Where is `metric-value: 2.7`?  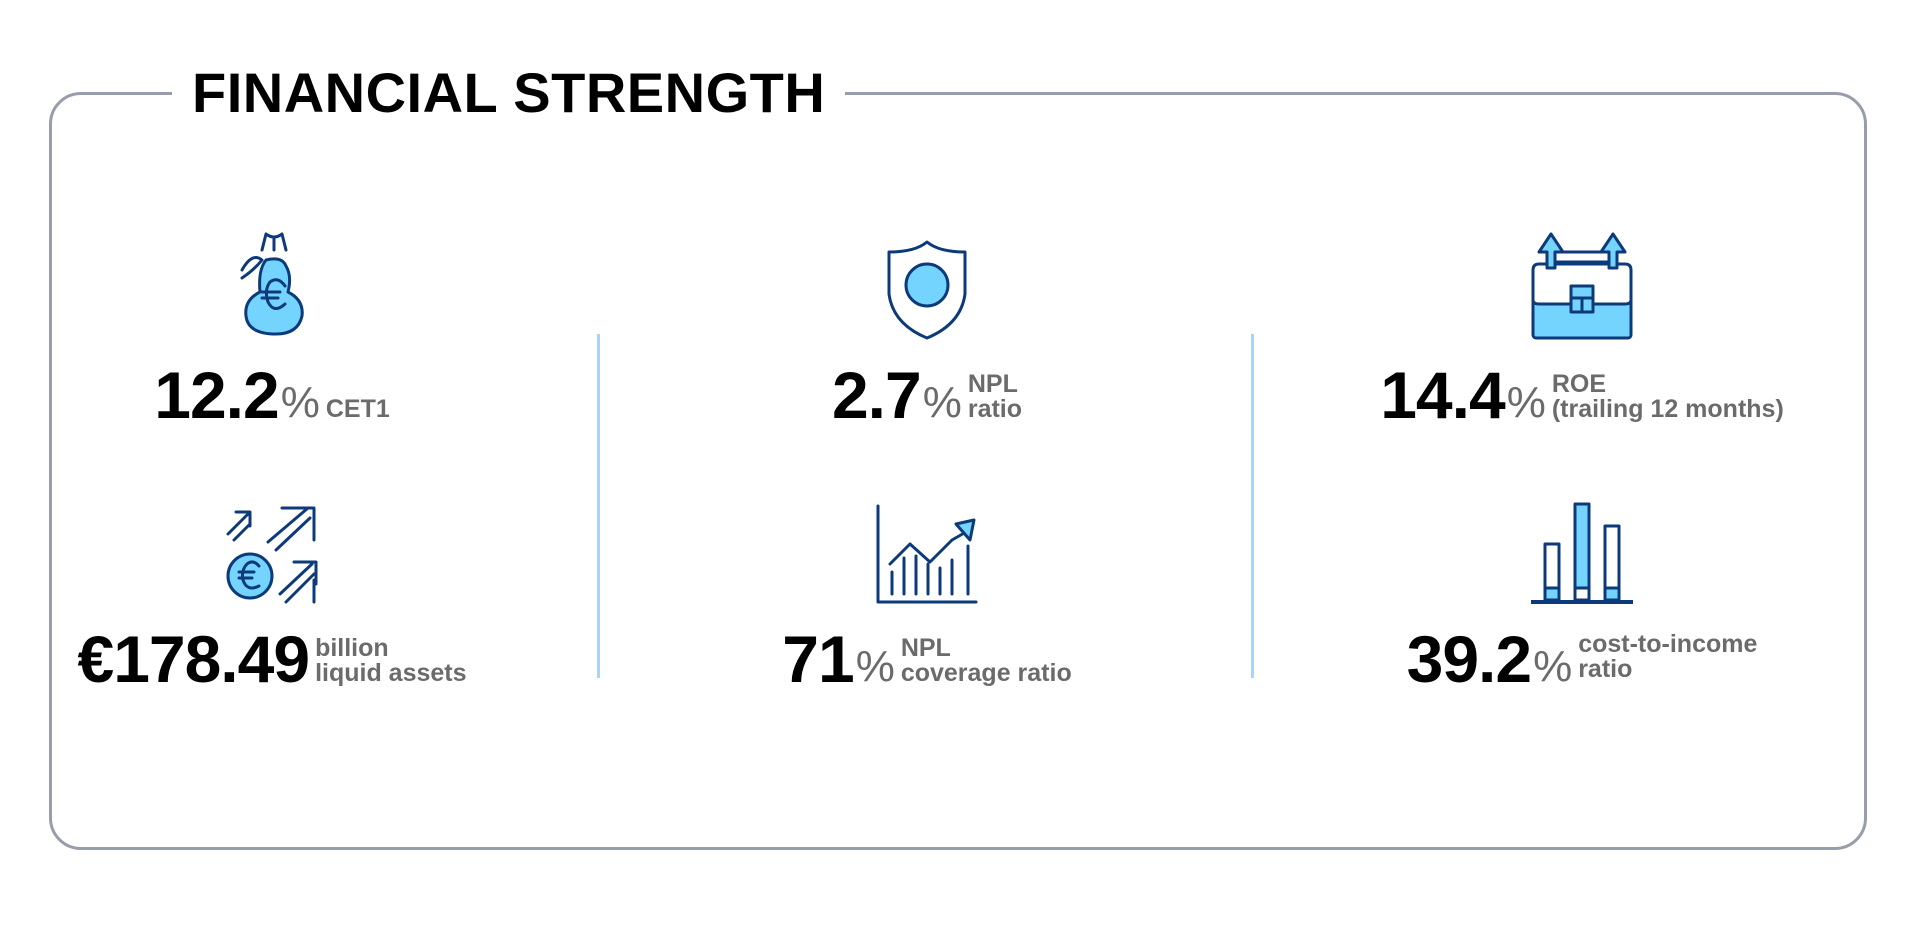
metric-value: 2.7 is located at coordinates (876, 395).